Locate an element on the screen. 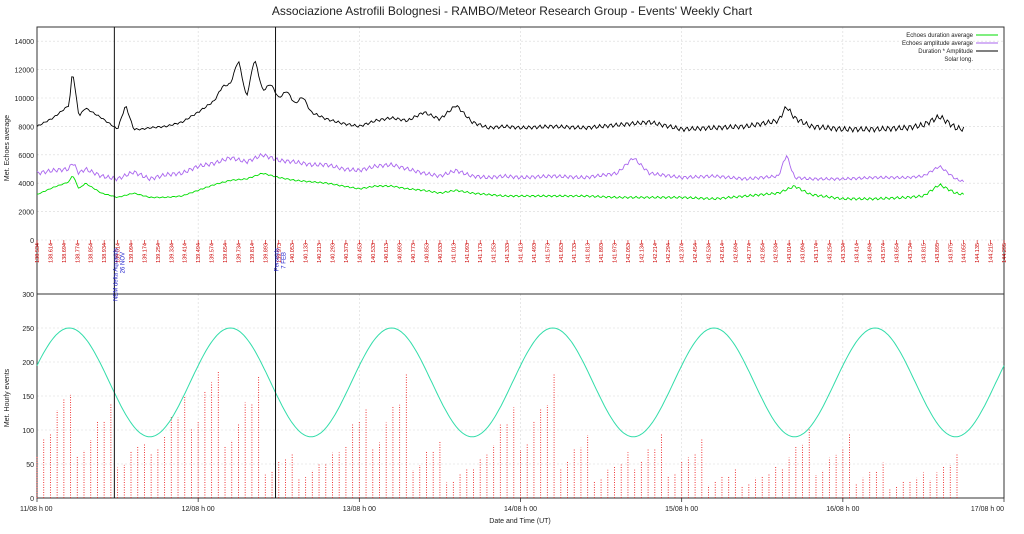 This screenshot has height=534, width=1024. solar-long-label: 138.934 is located at coordinates (105, 253).